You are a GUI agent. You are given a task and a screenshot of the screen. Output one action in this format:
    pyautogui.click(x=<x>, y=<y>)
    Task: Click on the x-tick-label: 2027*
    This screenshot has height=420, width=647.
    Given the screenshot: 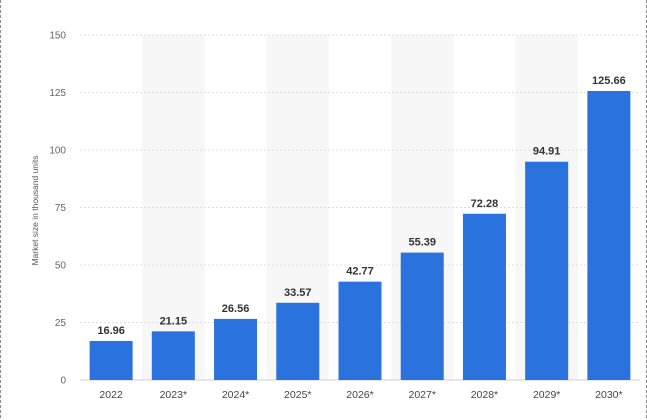 What is the action you would take?
    pyautogui.click(x=421, y=395)
    